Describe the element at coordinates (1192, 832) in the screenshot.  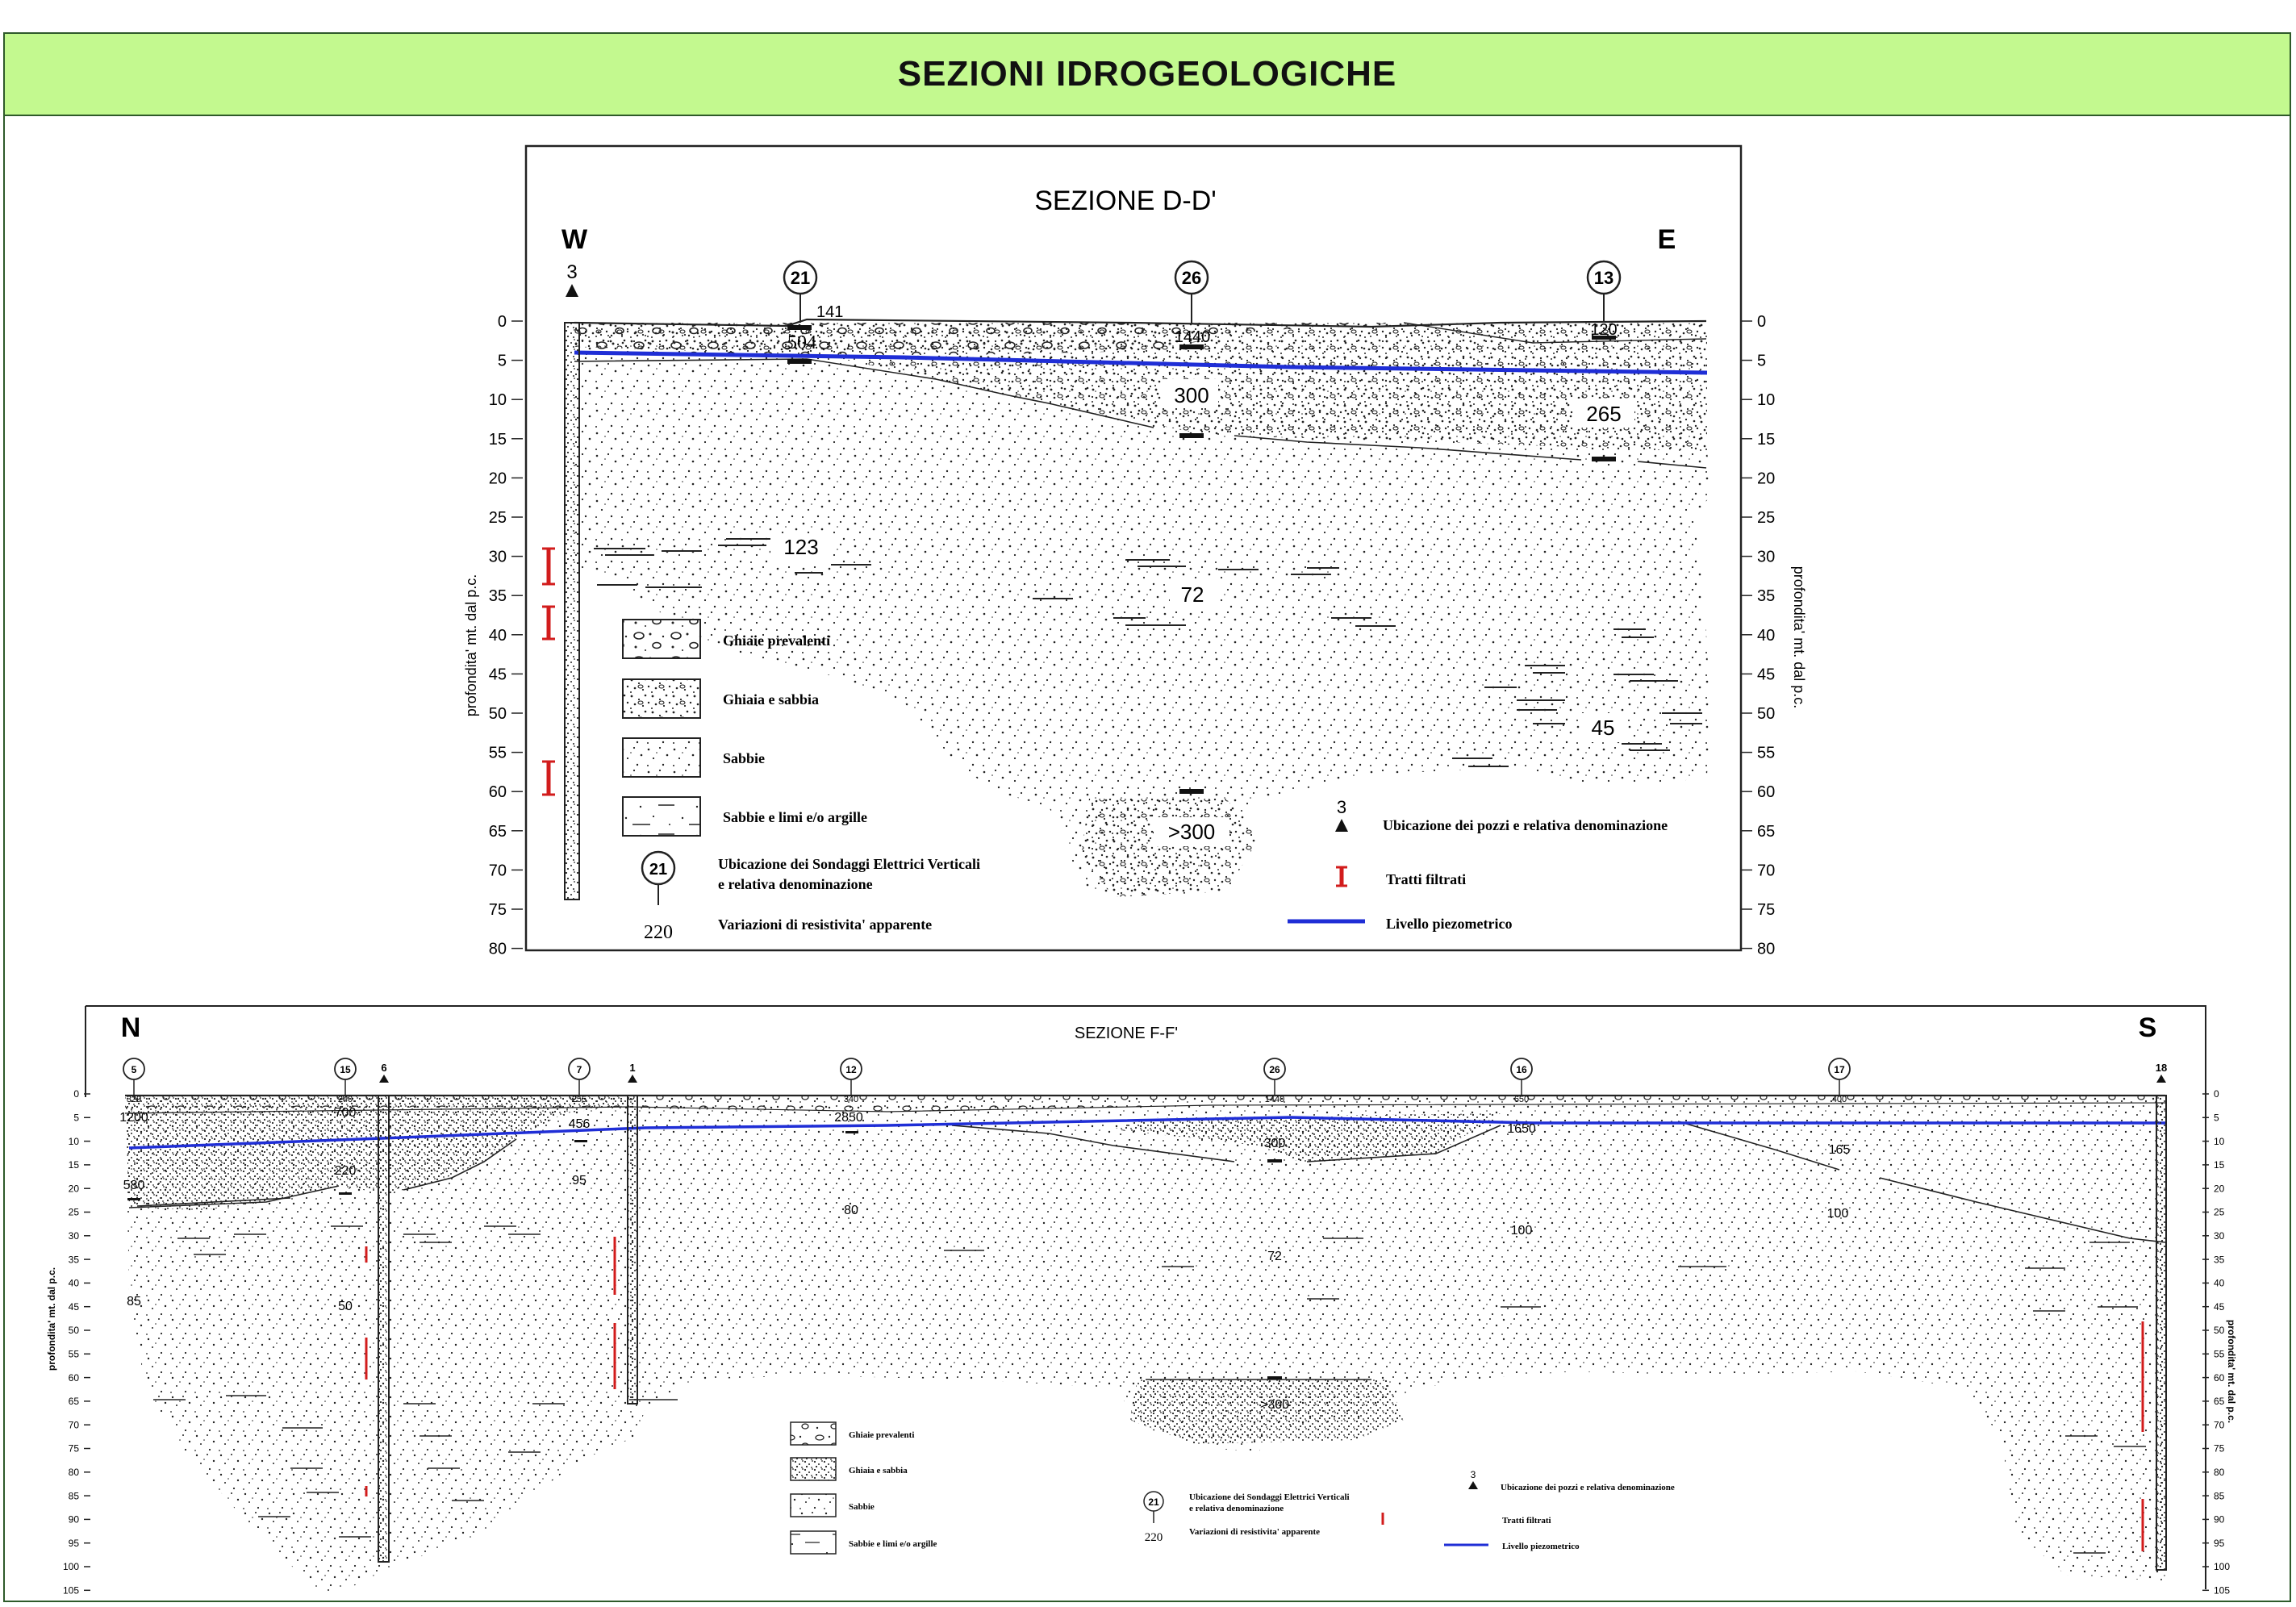
I see `res-gt300: >300` at that location.